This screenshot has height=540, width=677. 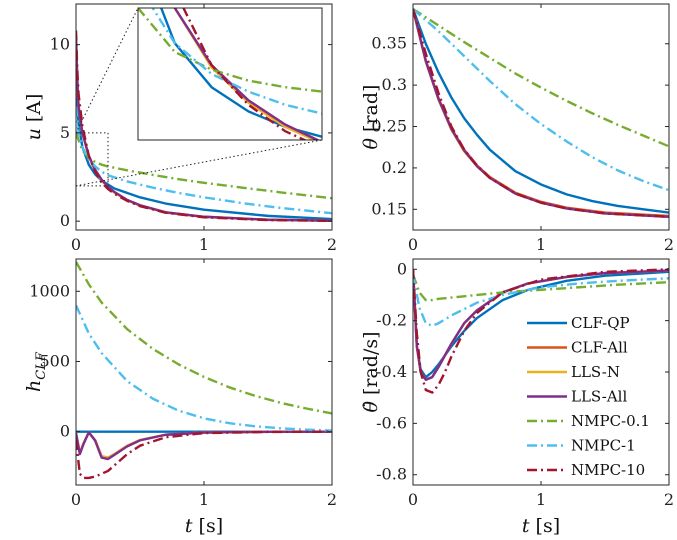 What do you see at coordinates (371, 371) in the screenshot?
I see `thetadot-ylabel: θ̇ [rad/s]` at bounding box center [371, 371].